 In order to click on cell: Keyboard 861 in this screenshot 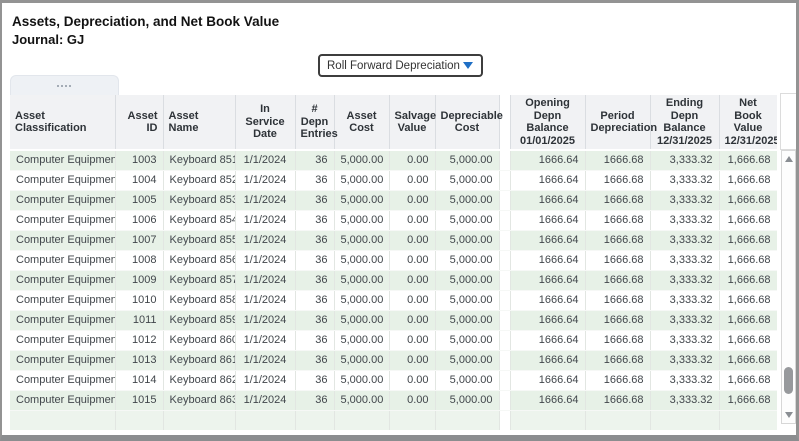, I will do `click(199, 360)`.